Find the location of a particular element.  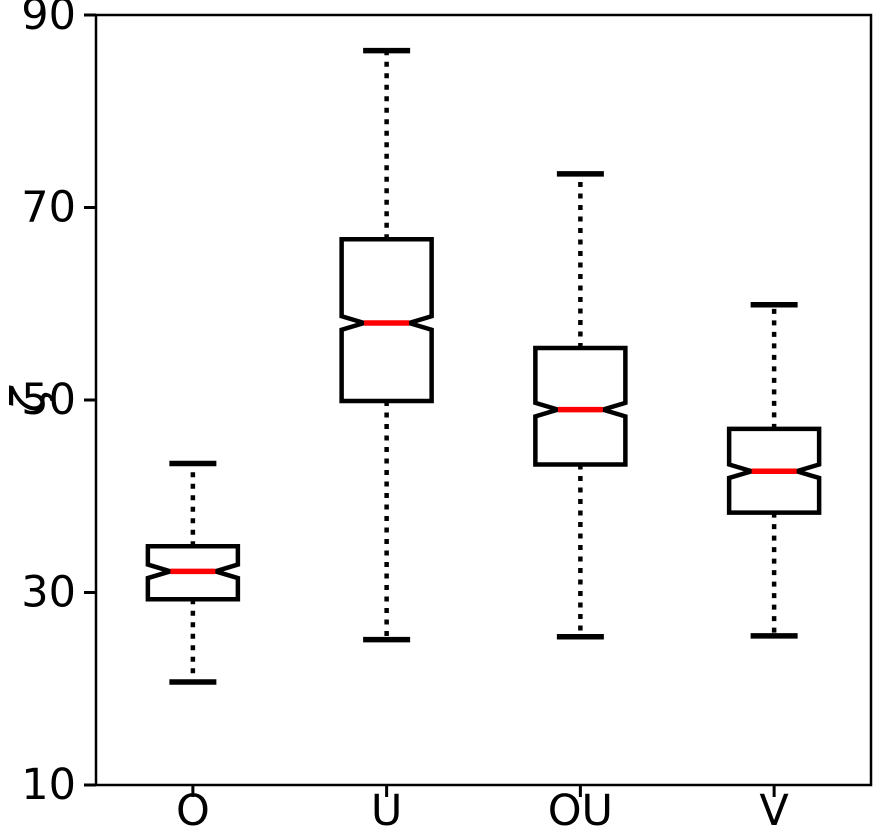

y-axis-label: ζ is located at coordinates (28, 399).